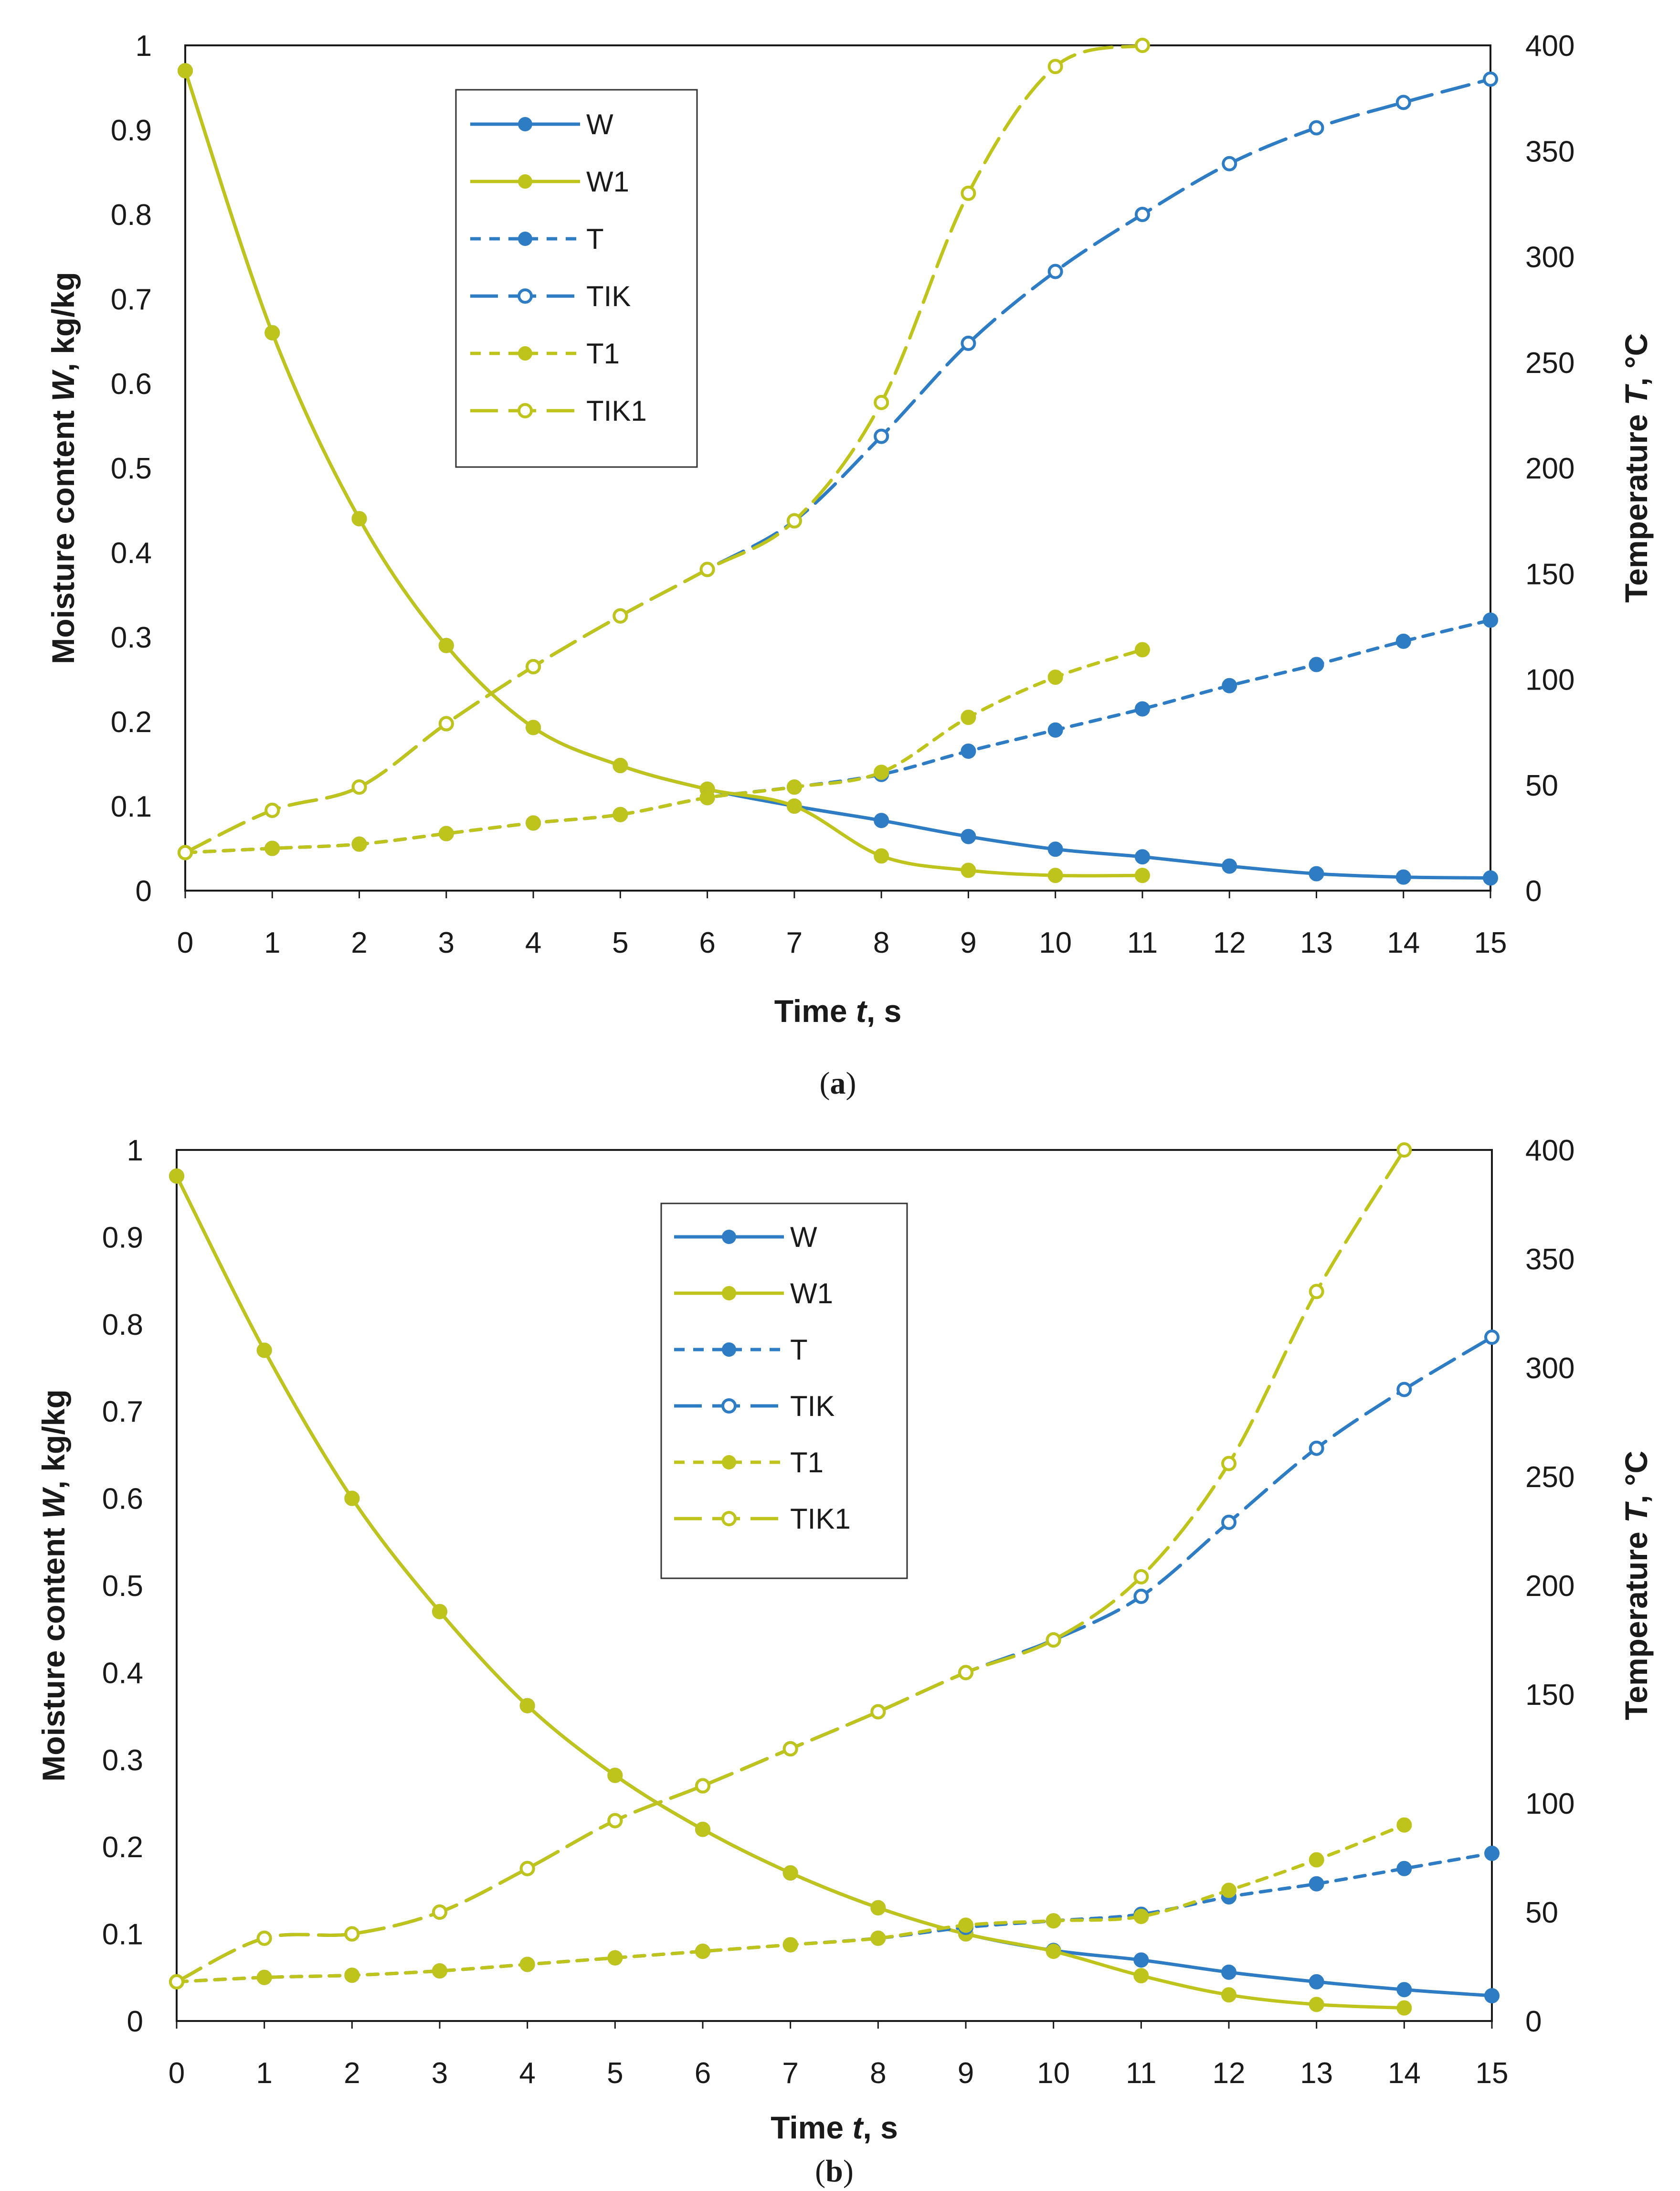 The height and width of the screenshot is (2191, 1680). Describe the element at coordinates (131, 553) in the screenshot. I see `y-tick-label: 0.4` at that location.